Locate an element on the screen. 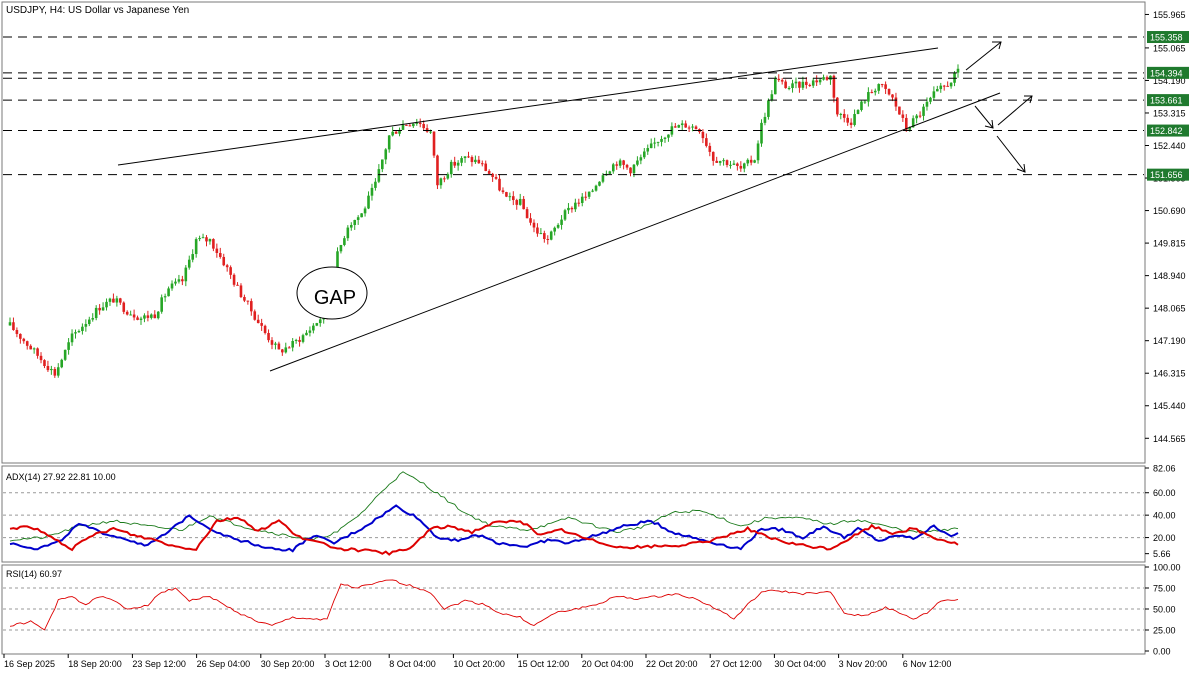 The height and width of the screenshot is (680, 1200). adx-panel is located at coordinates (573, 514).